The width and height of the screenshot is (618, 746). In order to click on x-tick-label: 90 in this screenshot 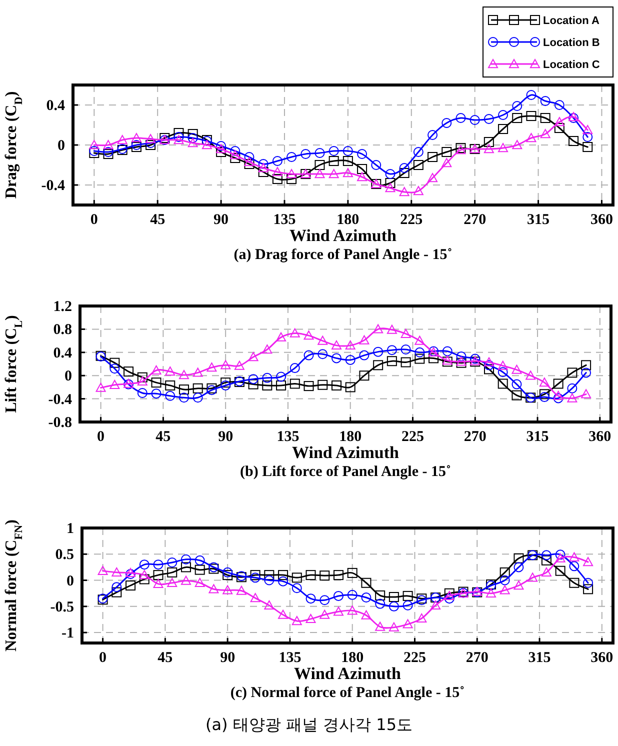, I will do `click(226, 437)`.